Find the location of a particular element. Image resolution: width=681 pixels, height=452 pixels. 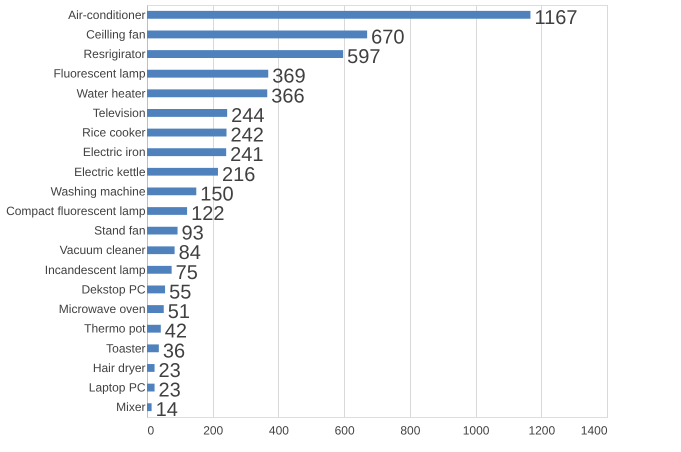

data-label: 244 is located at coordinates (248, 115).